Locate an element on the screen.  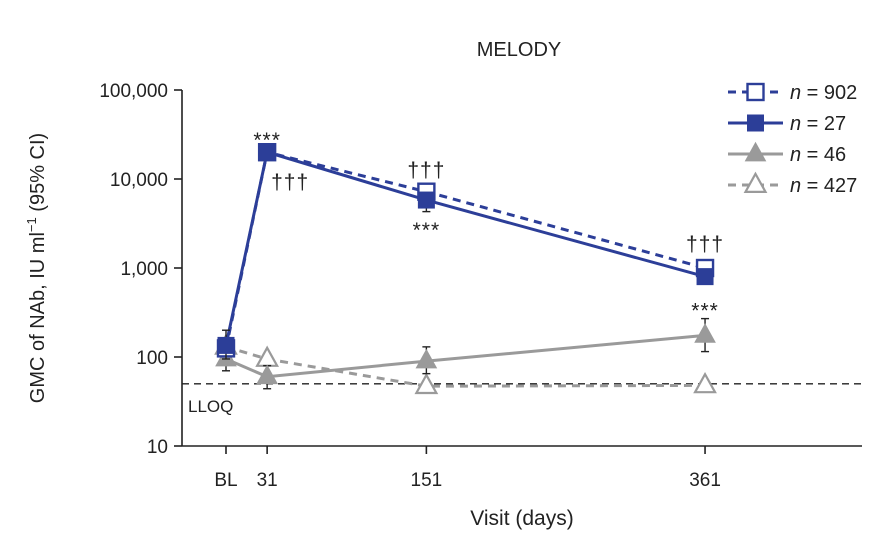
chart-title: MELODY is located at coordinates (519, 50).